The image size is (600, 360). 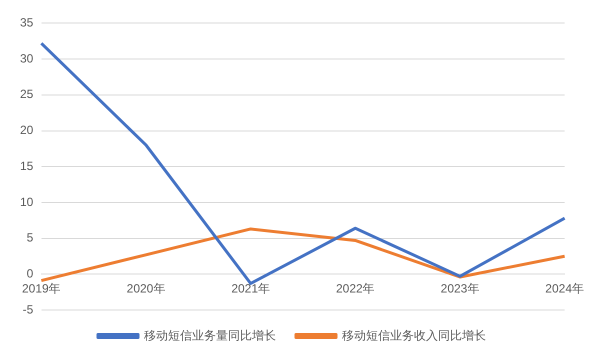 What do you see at coordinates (250, 289) in the screenshot?
I see `x-tick-label: 2021年` at bounding box center [250, 289].